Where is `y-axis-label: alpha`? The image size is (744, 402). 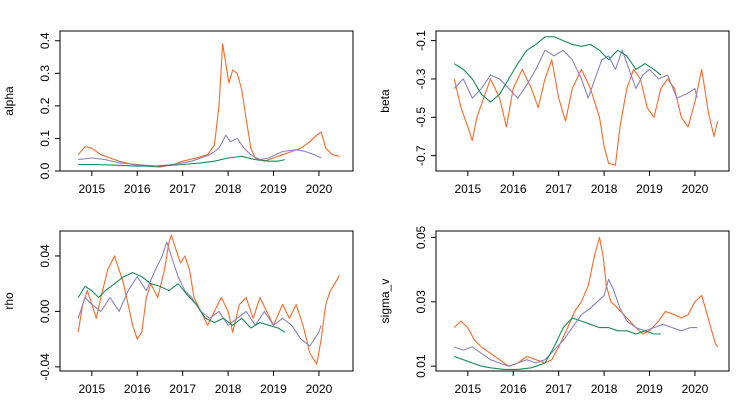
y-axis-label: alpha is located at coordinates (9, 101).